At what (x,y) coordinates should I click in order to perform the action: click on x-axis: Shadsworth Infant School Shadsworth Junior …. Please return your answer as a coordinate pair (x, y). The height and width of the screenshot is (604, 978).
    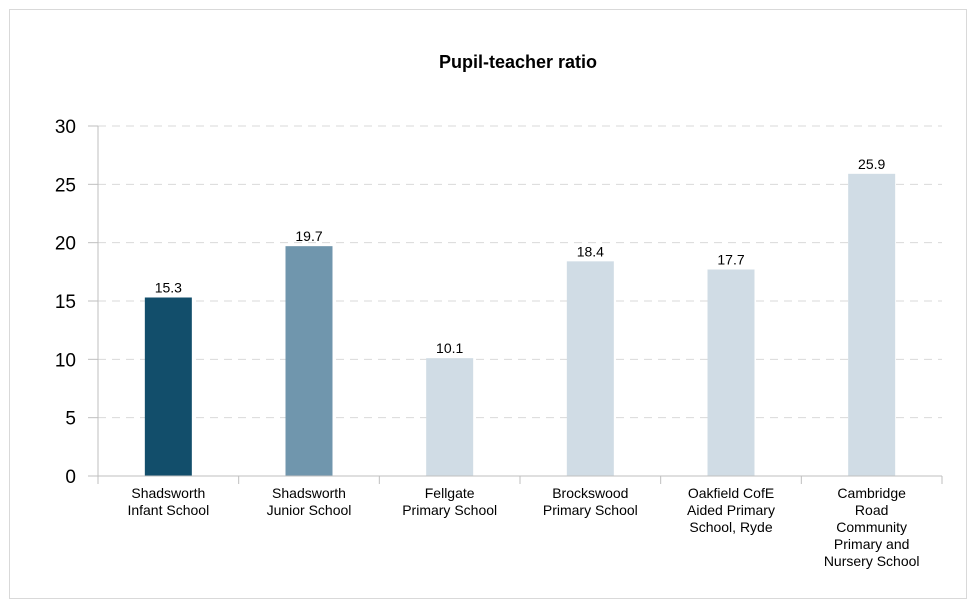
    Looking at the image, I should click on (520, 522).